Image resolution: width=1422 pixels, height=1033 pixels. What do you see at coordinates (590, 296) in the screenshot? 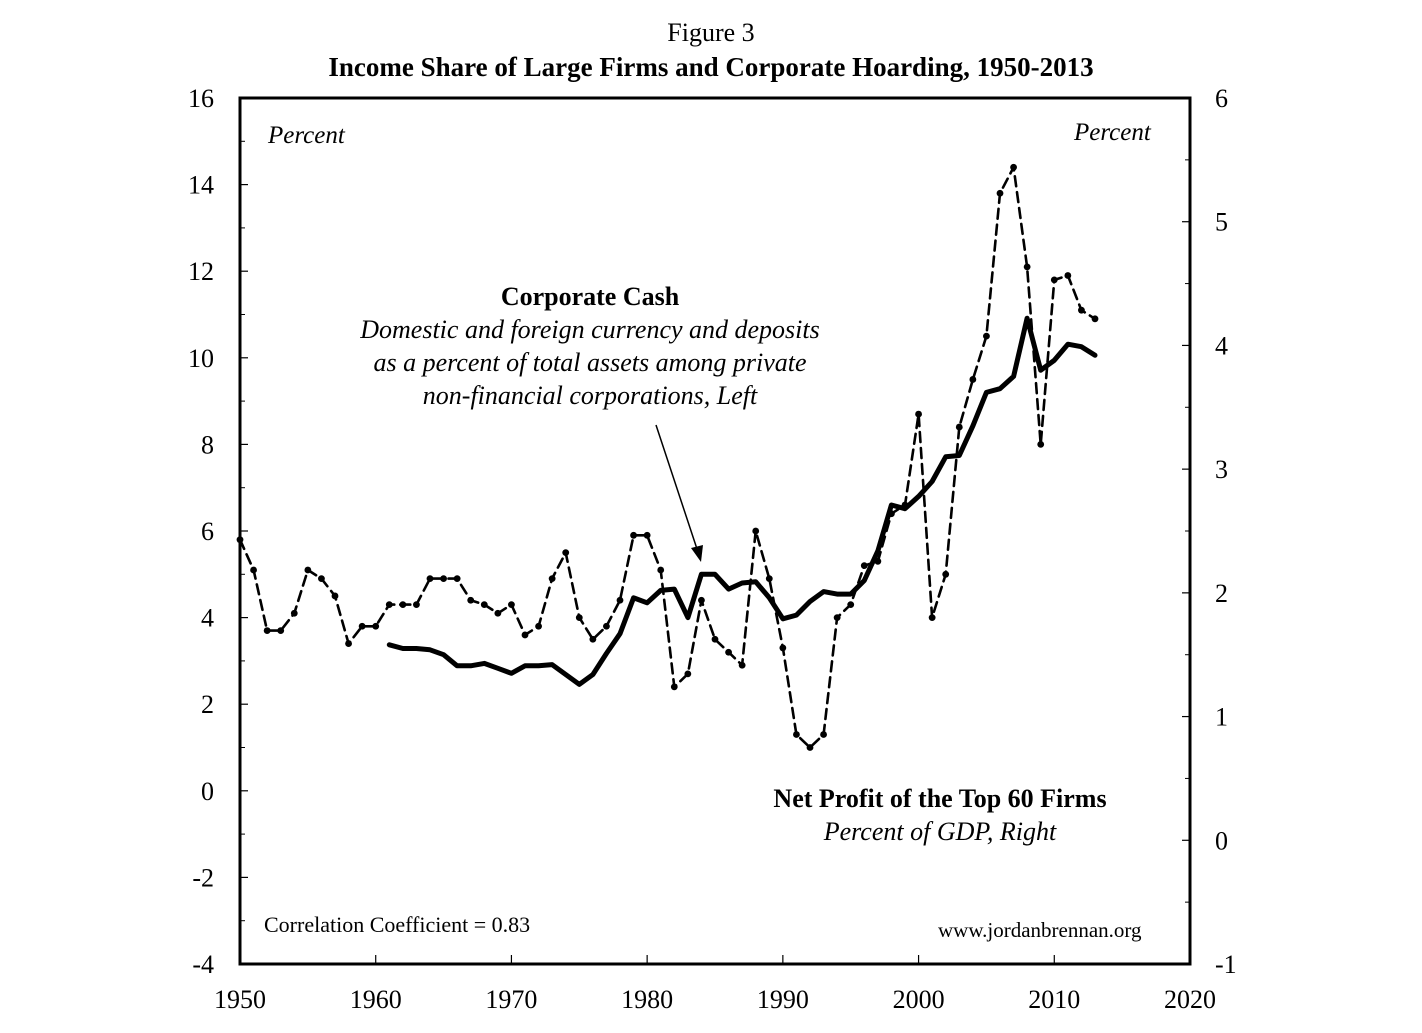
I see `annotation-cash-heading: Corporate Cash` at bounding box center [590, 296].